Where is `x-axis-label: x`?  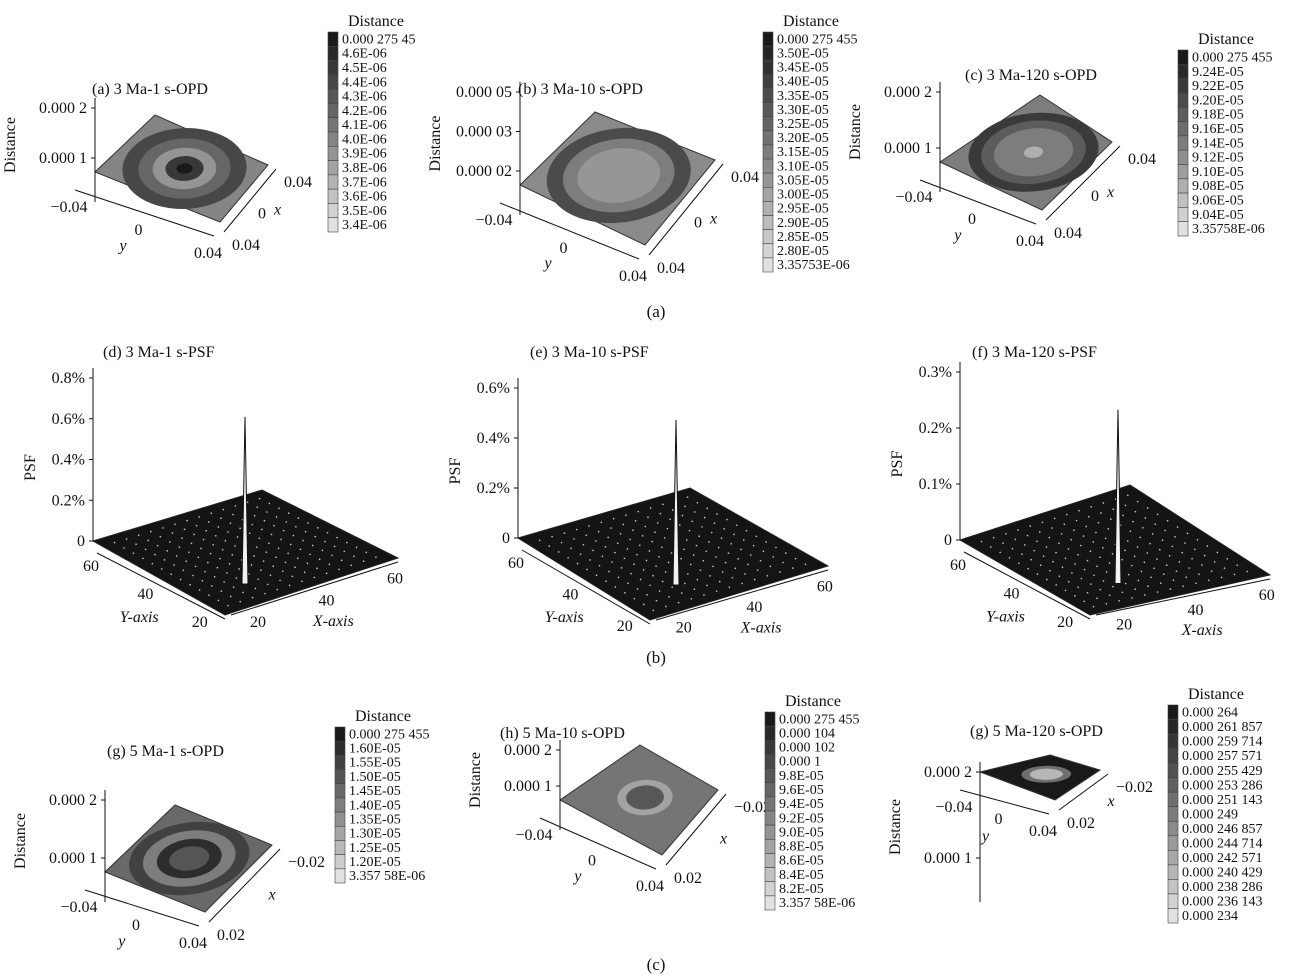
x-axis-label: x is located at coordinates (1111, 801).